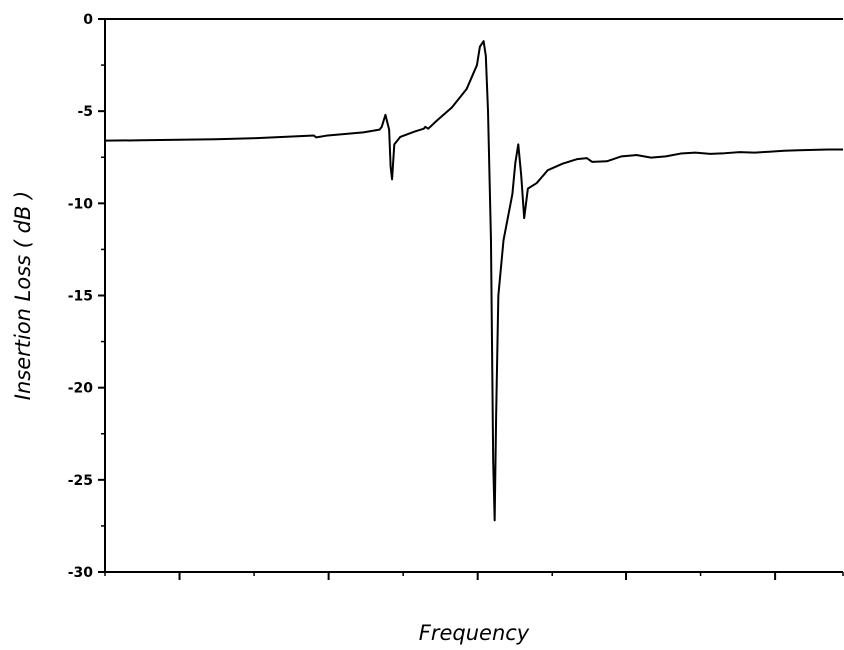 This screenshot has width=844, height=650. What do you see at coordinates (23, 295) in the screenshot?
I see `y-axis-title: Insertion Loss ( dB )` at bounding box center [23, 295].